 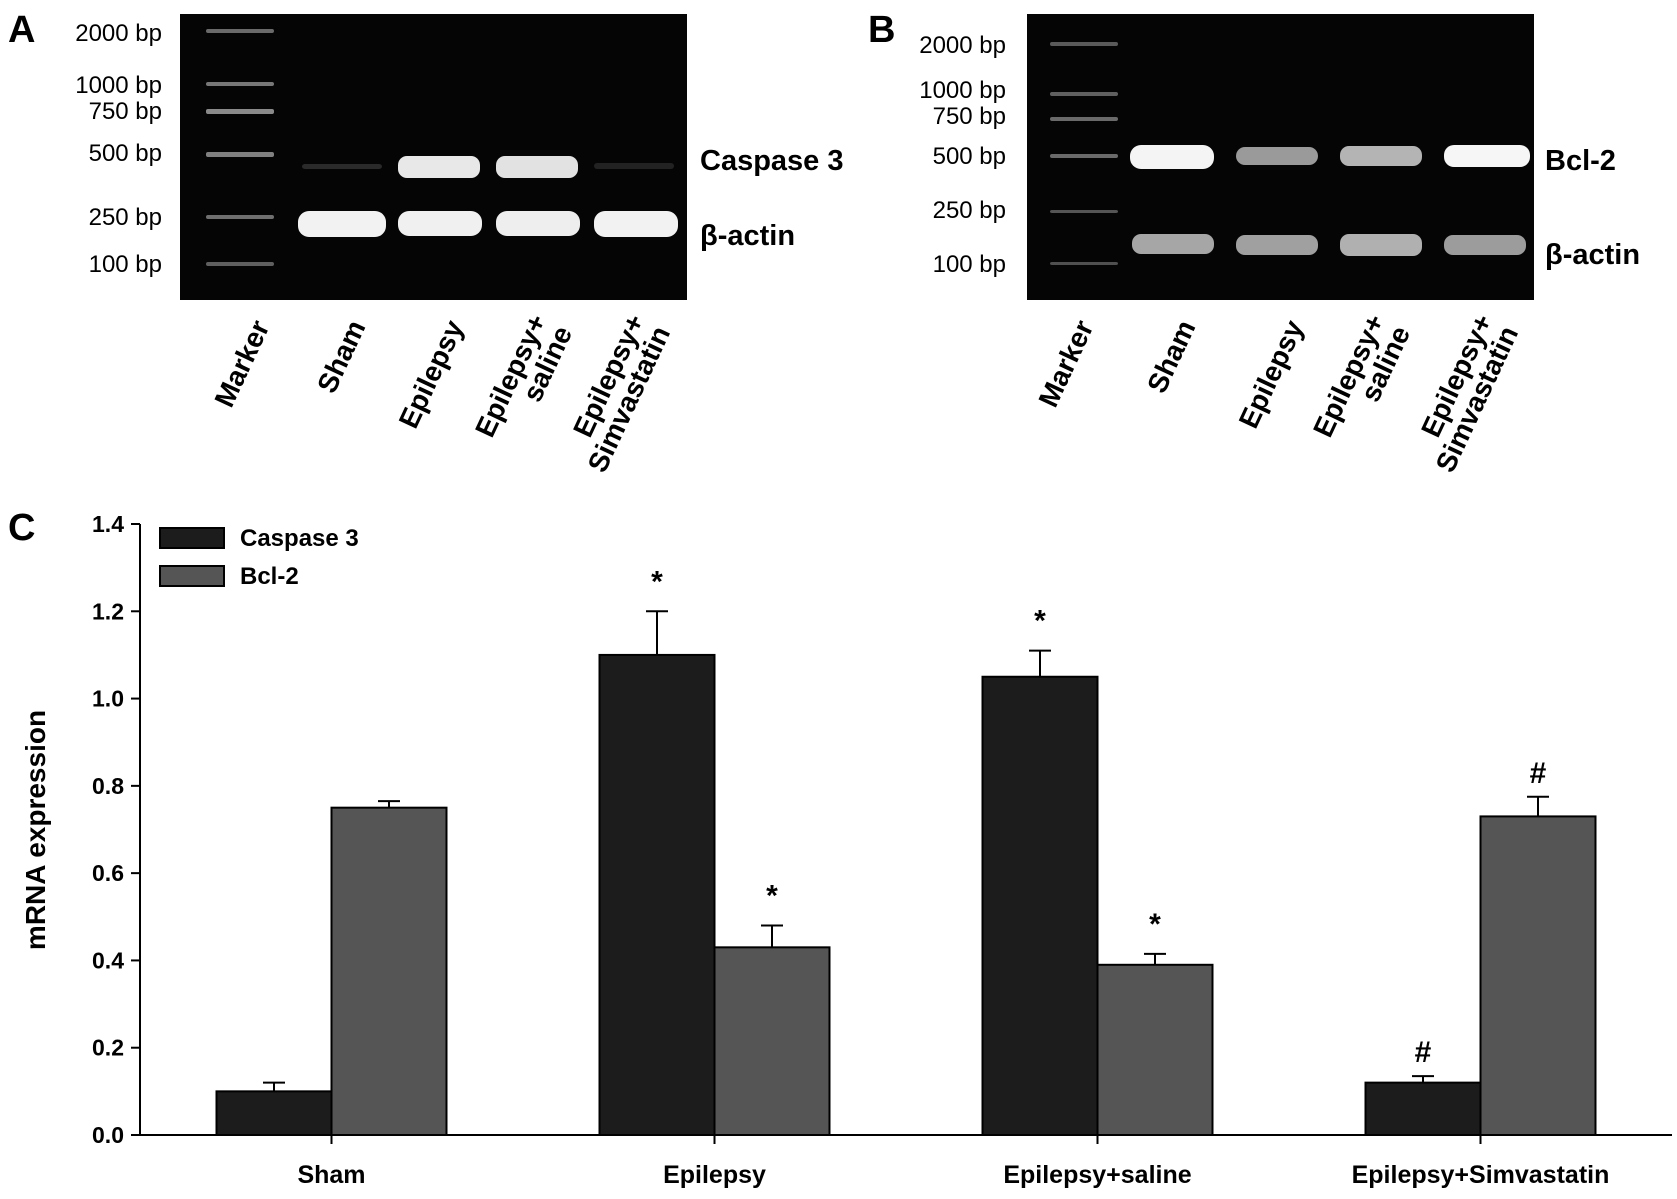 I want to click on y-tick-label: 1.0, so click(x=108, y=699).